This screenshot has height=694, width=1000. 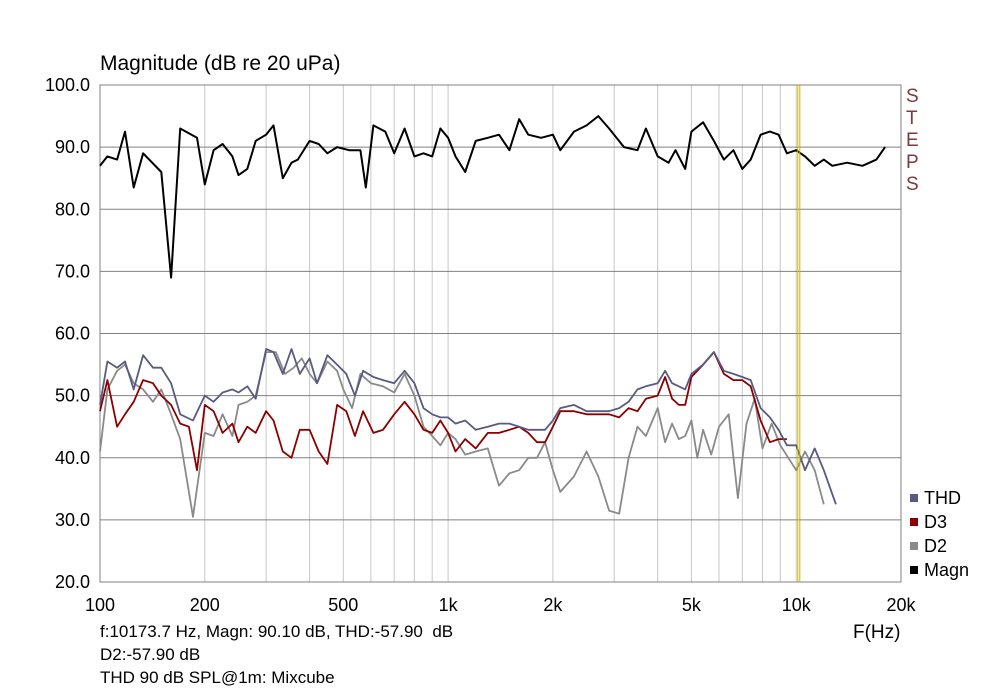 What do you see at coordinates (914, 570) in the screenshot?
I see `legend-swatch-magn` at bounding box center [914, 570].